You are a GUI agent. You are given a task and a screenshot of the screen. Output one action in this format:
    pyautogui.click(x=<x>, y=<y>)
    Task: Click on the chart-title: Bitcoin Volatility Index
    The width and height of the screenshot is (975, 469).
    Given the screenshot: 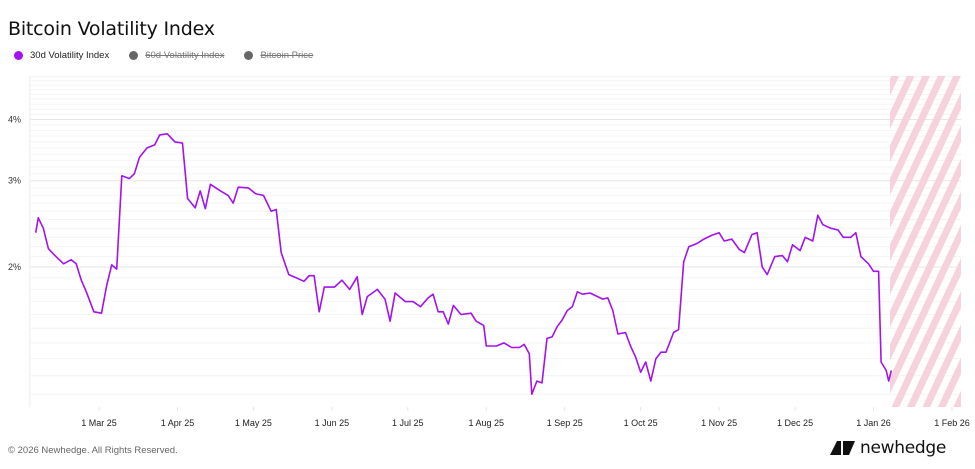 What is the action you would take?
    pyautogui.click(x=111, y=29)
    